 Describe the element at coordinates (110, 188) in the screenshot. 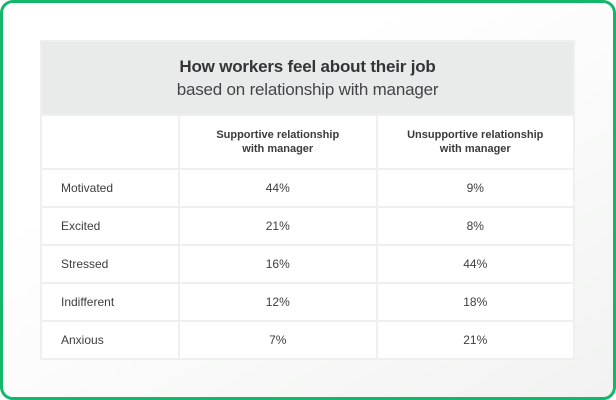

I see `row-label: Motivated` at that location.